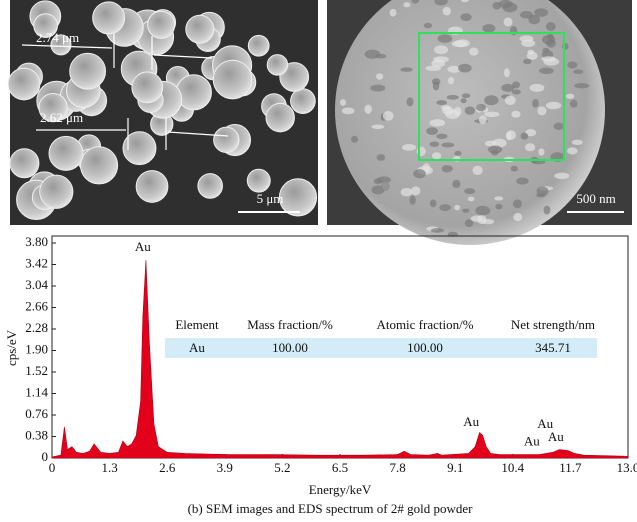 The height and width of the screenshot is (522, 637). What do you see at coordinates (553, 324) in the screenshot?
I see `table-header: Net strength/nm` at bounding box center [553, 324].